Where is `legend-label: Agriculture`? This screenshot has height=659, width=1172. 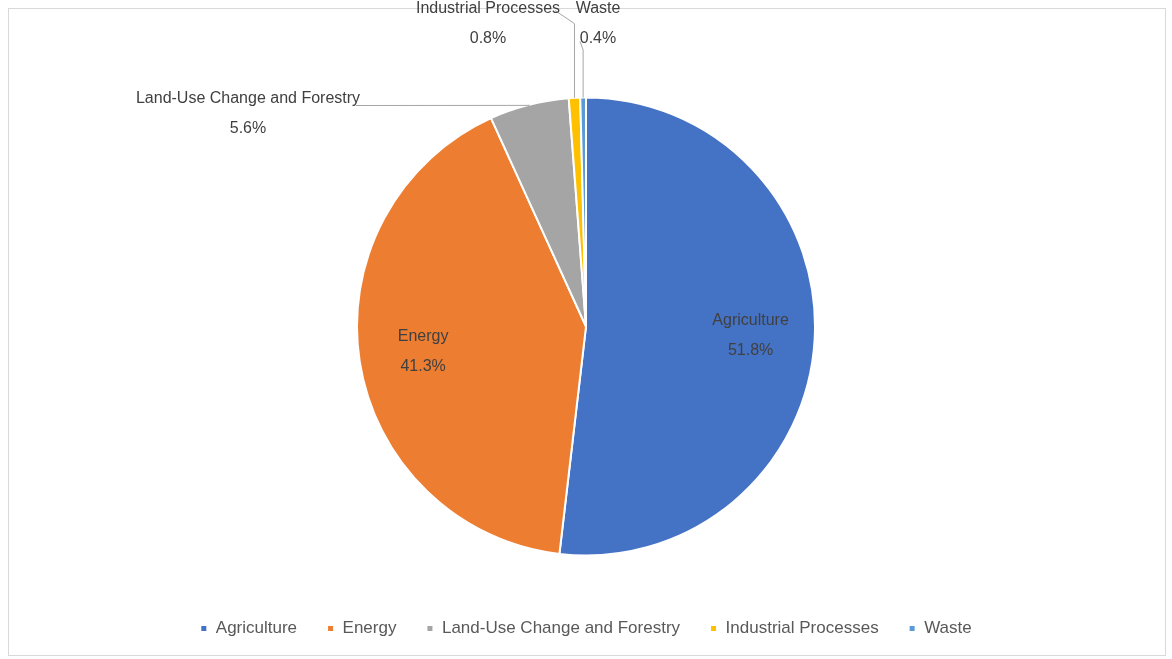 legend-label: Agriculture is located at coordinates (256, 628).